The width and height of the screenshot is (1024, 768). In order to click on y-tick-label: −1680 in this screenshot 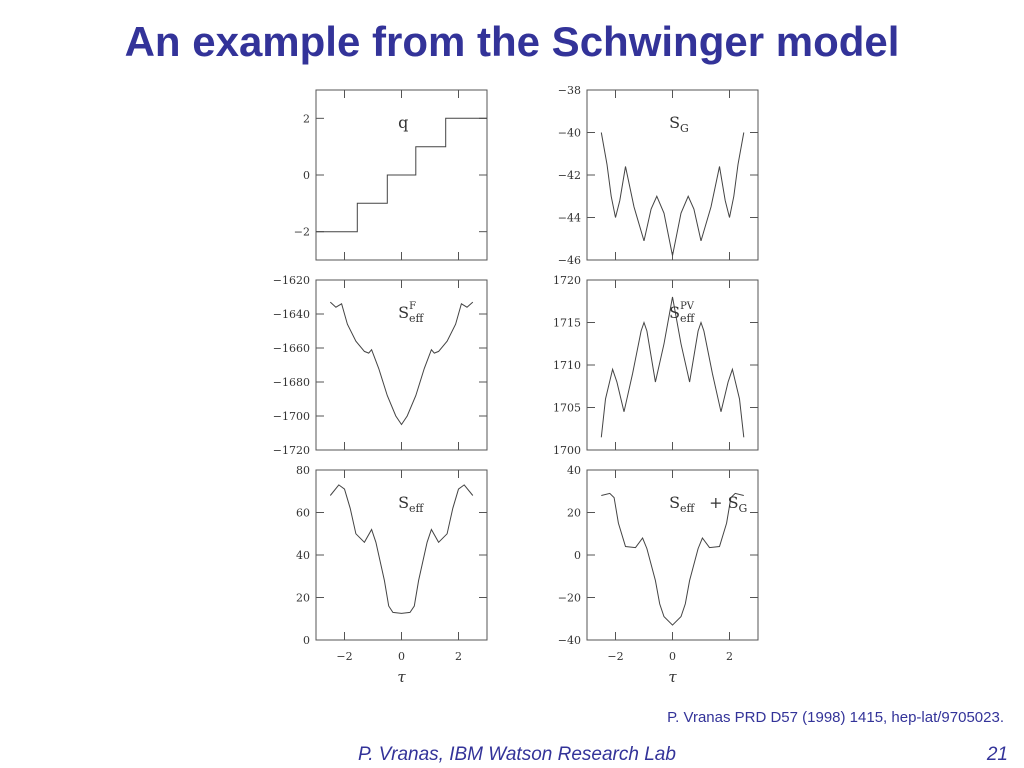, I will do `click(291, 382)`.